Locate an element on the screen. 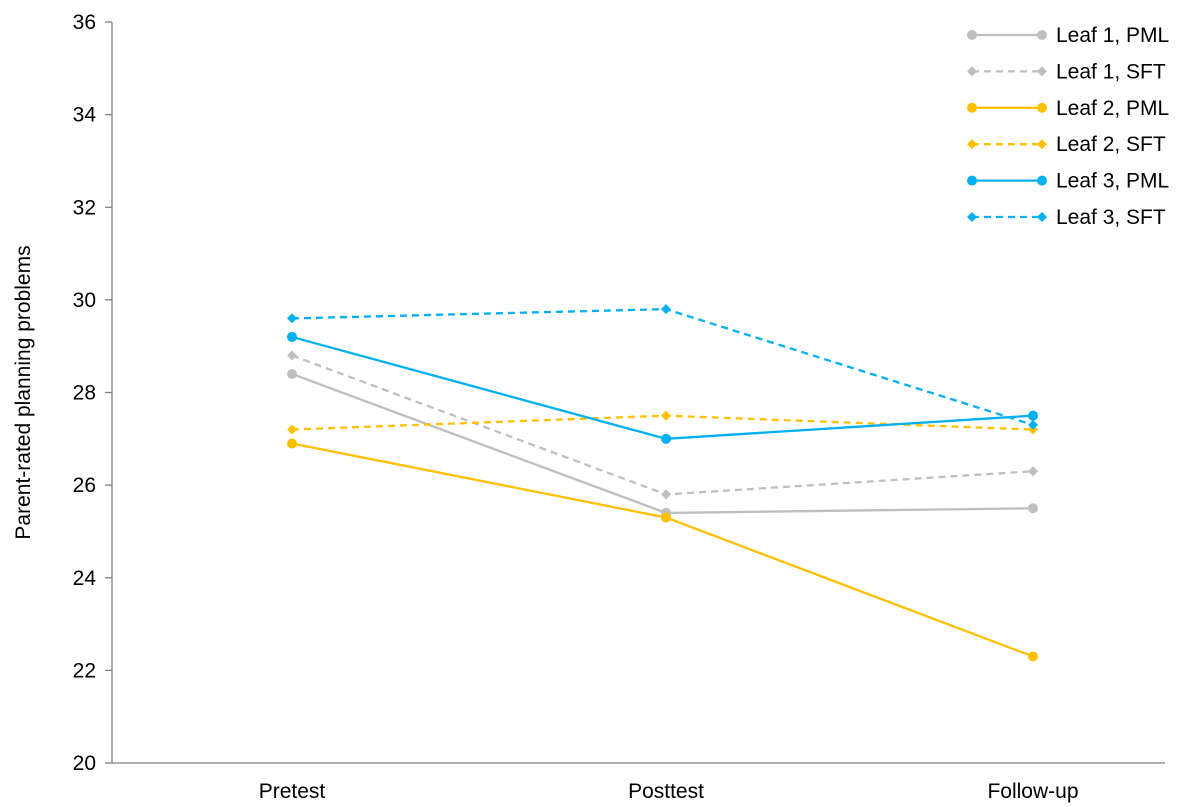 This screenshot has height=807, width=1204. legend-item: Leaf 2, PML is located at coordinates (1068, 108).